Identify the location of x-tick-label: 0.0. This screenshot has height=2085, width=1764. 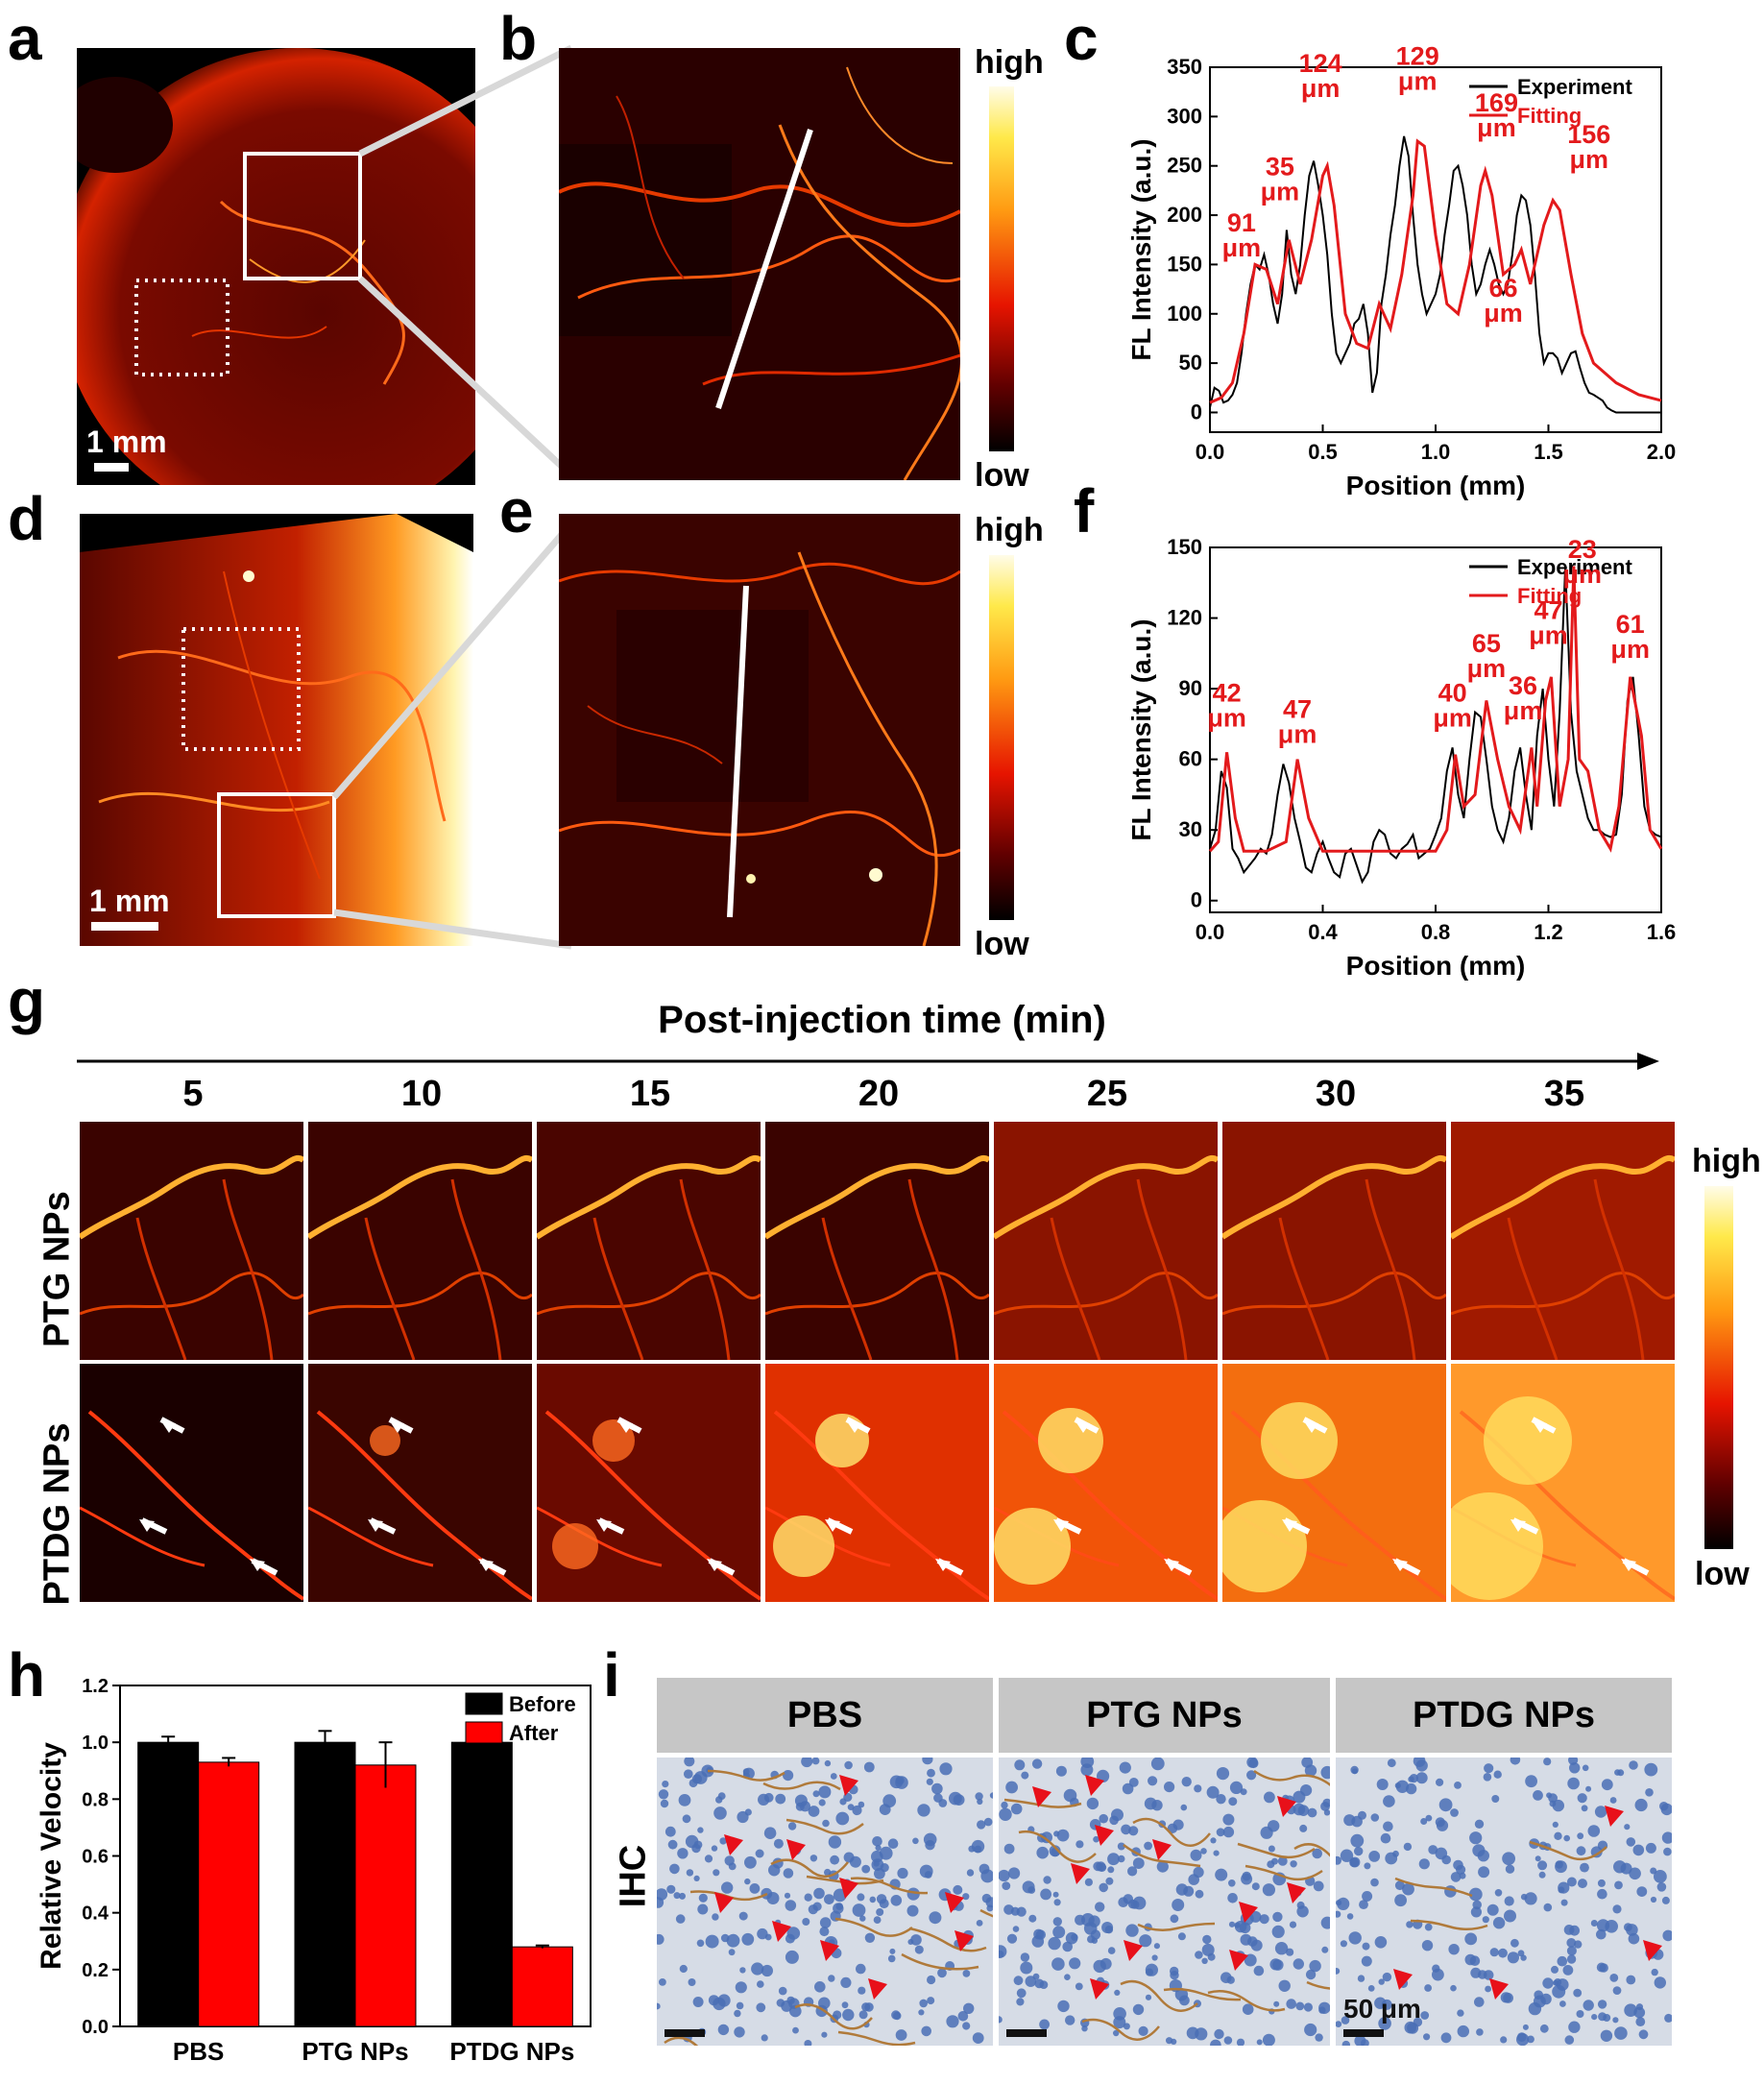
(1210, 452).